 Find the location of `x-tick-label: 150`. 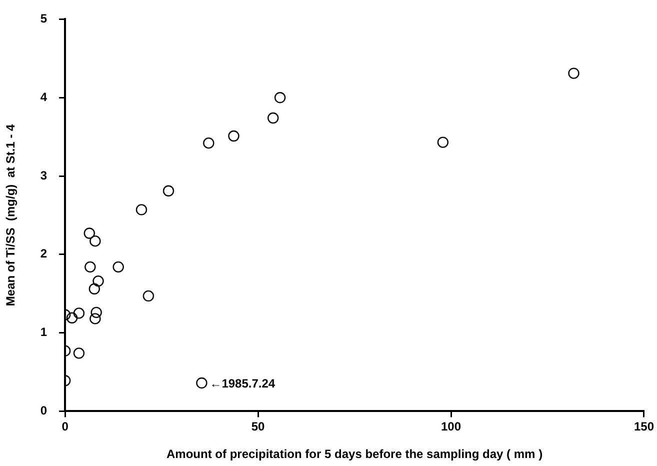

x-tick-label: 150 is located at coordinates (644, 427).